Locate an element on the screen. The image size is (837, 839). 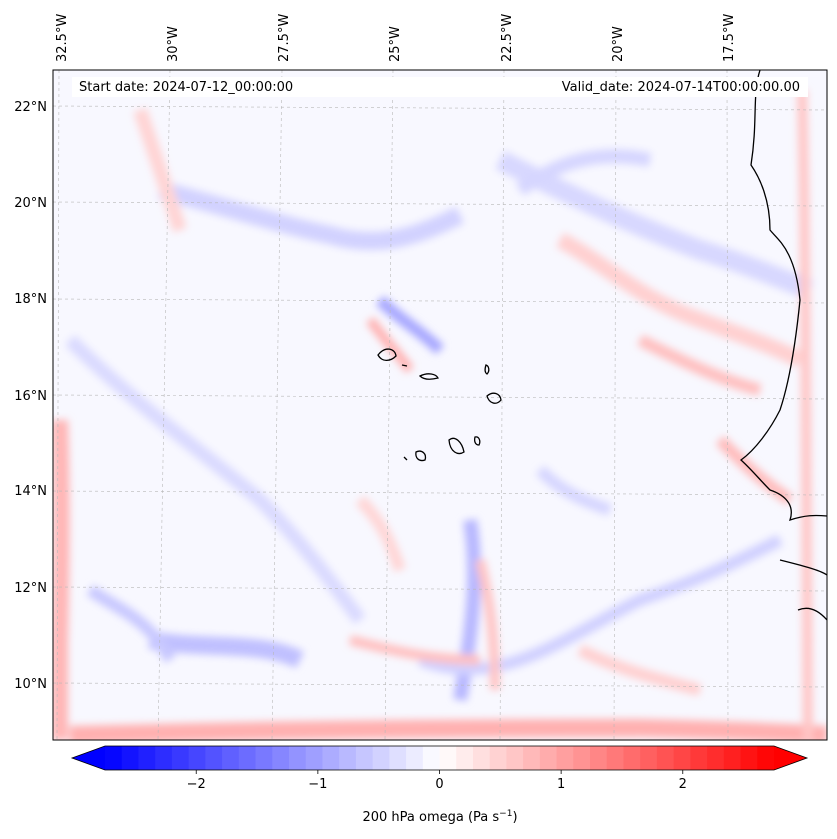
africa-coastline is located at coordinates (783, 345).